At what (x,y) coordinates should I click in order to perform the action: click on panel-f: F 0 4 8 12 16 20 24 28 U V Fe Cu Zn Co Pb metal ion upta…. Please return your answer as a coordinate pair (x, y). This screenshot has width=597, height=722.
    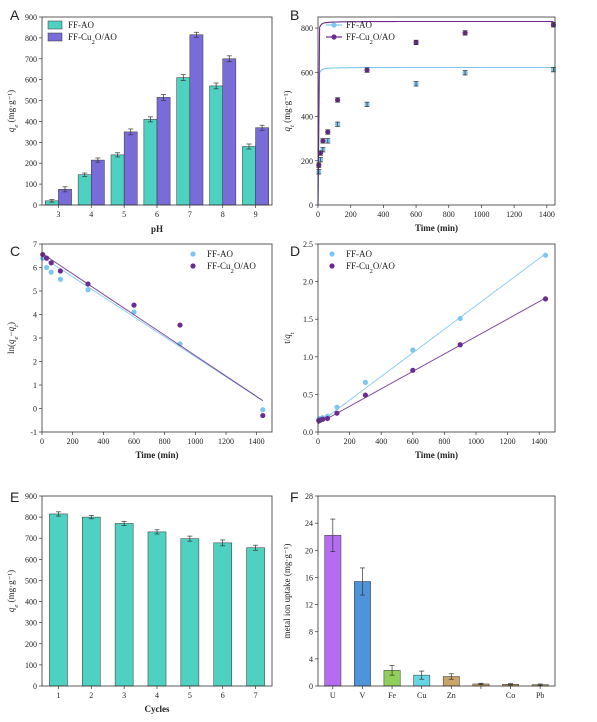
    Looking at the image, I should click on (419, 594).